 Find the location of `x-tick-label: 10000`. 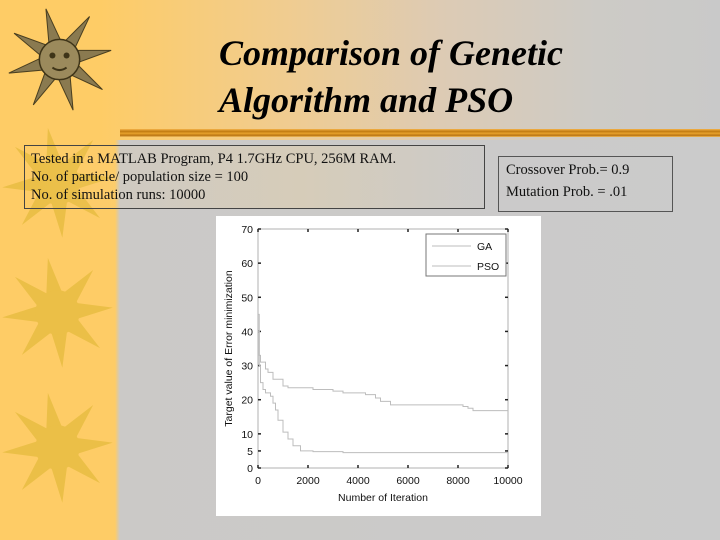

x-tick-label: 10000 is located at coordinates (507, 481).